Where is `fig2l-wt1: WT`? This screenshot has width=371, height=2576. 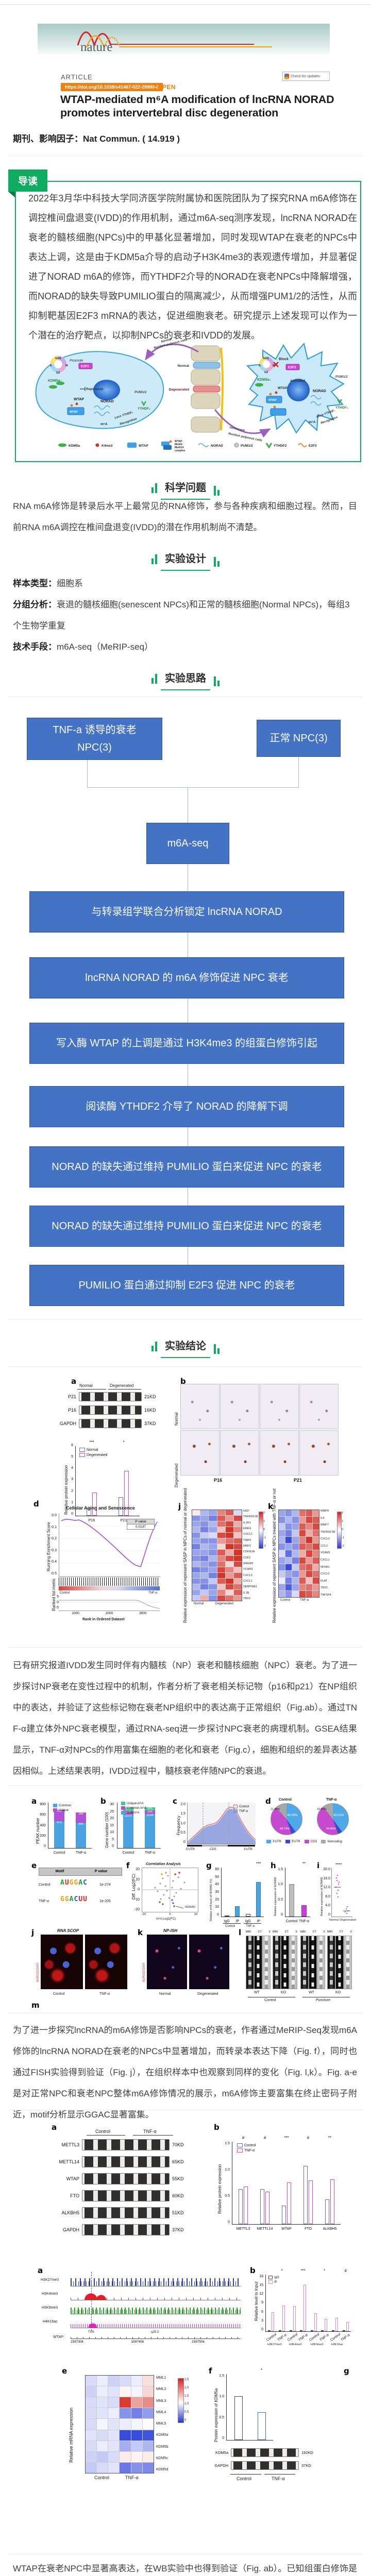
fig2l-wt1: WT is located at coordinates (257, 1992).